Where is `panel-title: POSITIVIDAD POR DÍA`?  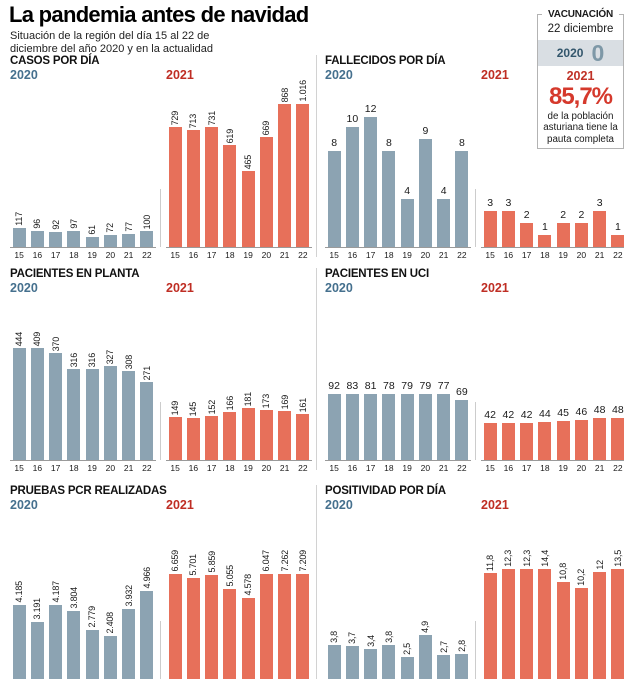 panel-title: POSITIVIDAD POR DÍA is located at coordinates (385, 491).